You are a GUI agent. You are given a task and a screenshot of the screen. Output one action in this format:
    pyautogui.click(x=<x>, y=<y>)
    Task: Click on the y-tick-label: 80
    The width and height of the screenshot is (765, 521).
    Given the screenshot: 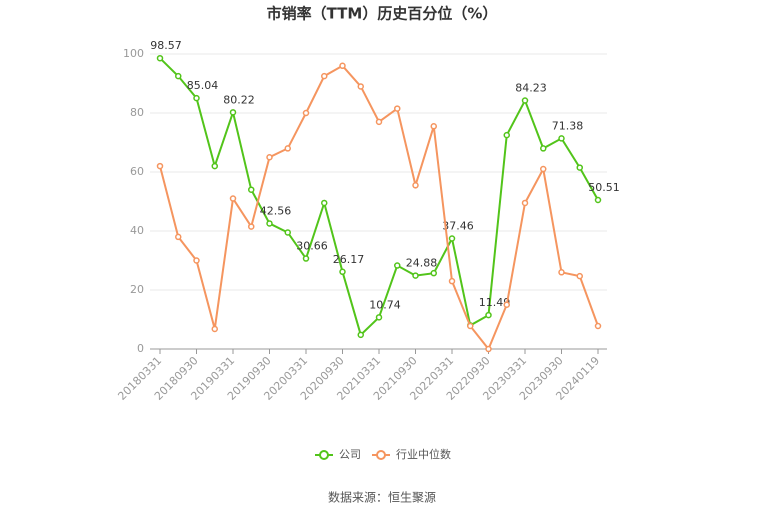 What is the action you would take?
    pyautogui.click(x=137, y=112)
    